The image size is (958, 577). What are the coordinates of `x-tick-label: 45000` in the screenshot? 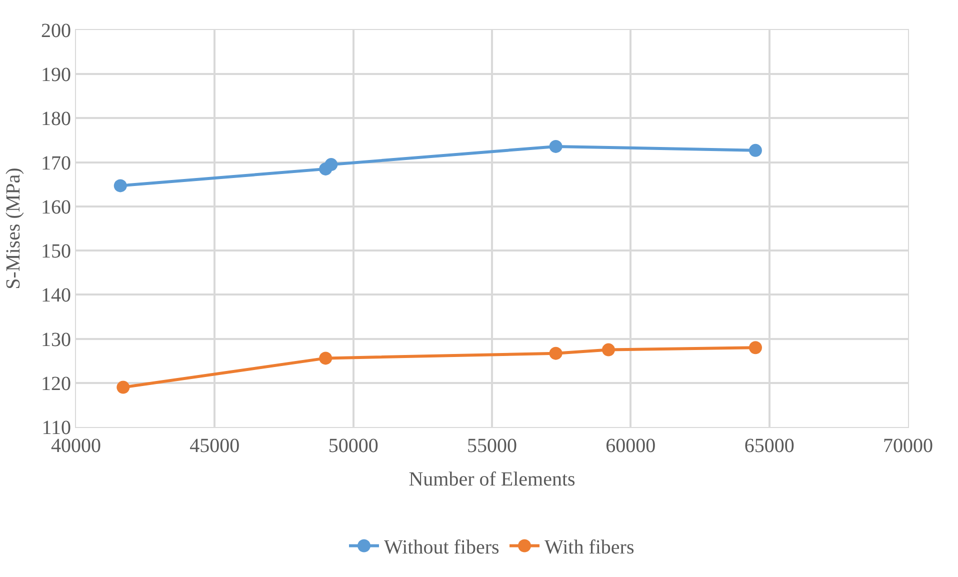 It's located at (215, 446).